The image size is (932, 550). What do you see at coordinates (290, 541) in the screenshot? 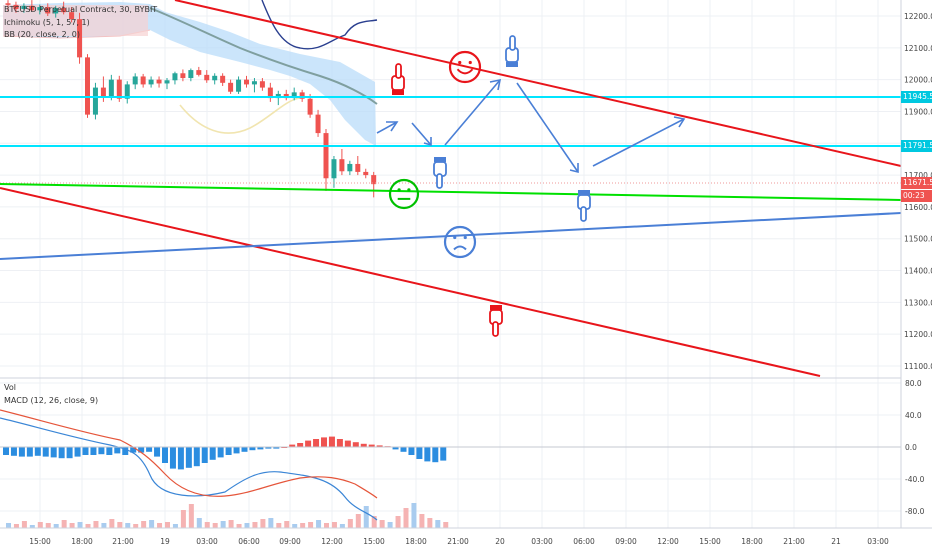
I see `time-tick-label: 09:00` at bounding box center [290, 541].